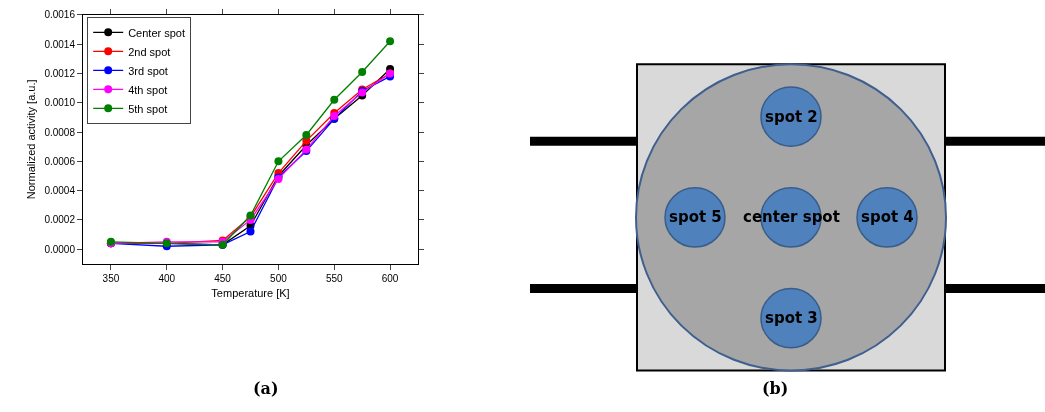 The width and height of the screenshot is (1045, 412). Describe the element at coordinates (60, 161) in the screenshot. I see `y-tick-label: 0.0006` at that location.